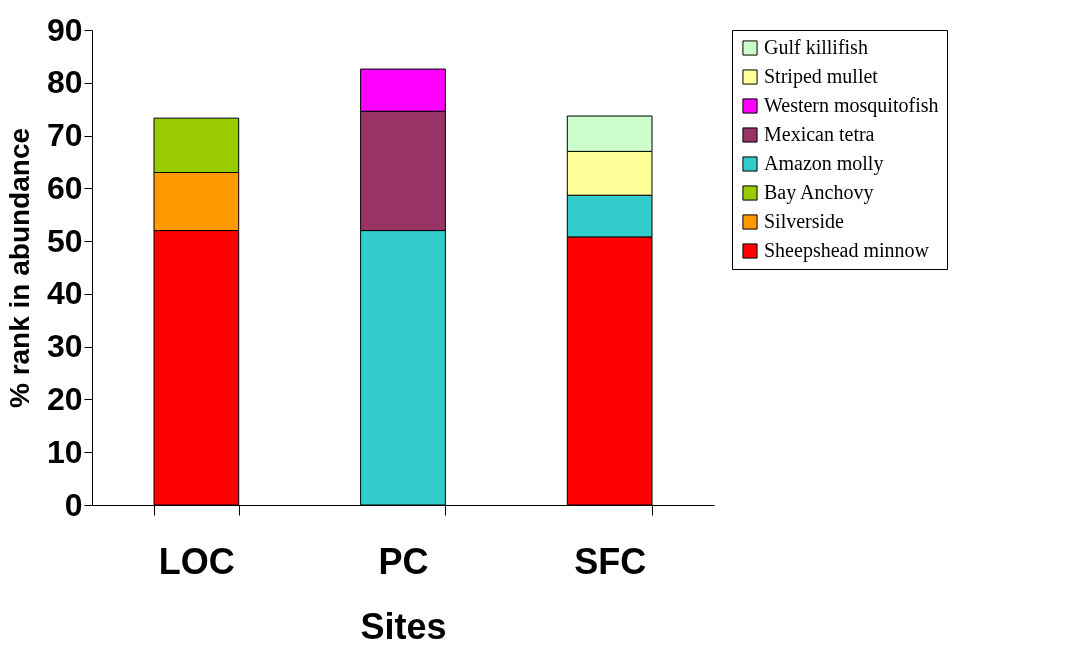  Describe the element at coordinates (403, 561) in the screenshot. I see `x-tick-label: PC` at that location.